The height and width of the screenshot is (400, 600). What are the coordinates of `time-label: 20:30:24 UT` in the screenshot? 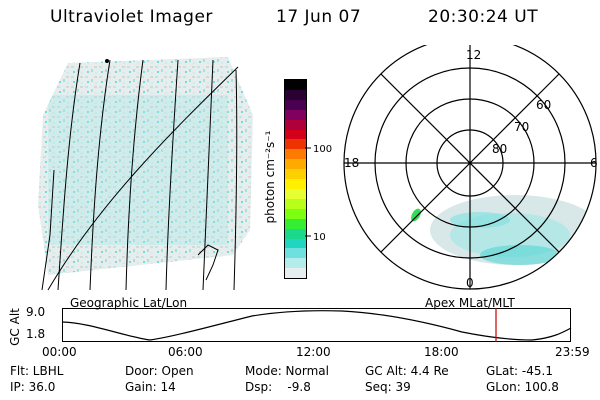 It's located at (483, 17).